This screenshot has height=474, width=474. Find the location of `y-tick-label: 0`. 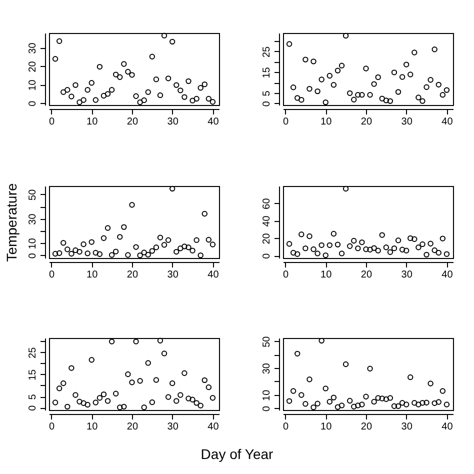

y-tick-label: 0 is located at coordinates (267, 255).